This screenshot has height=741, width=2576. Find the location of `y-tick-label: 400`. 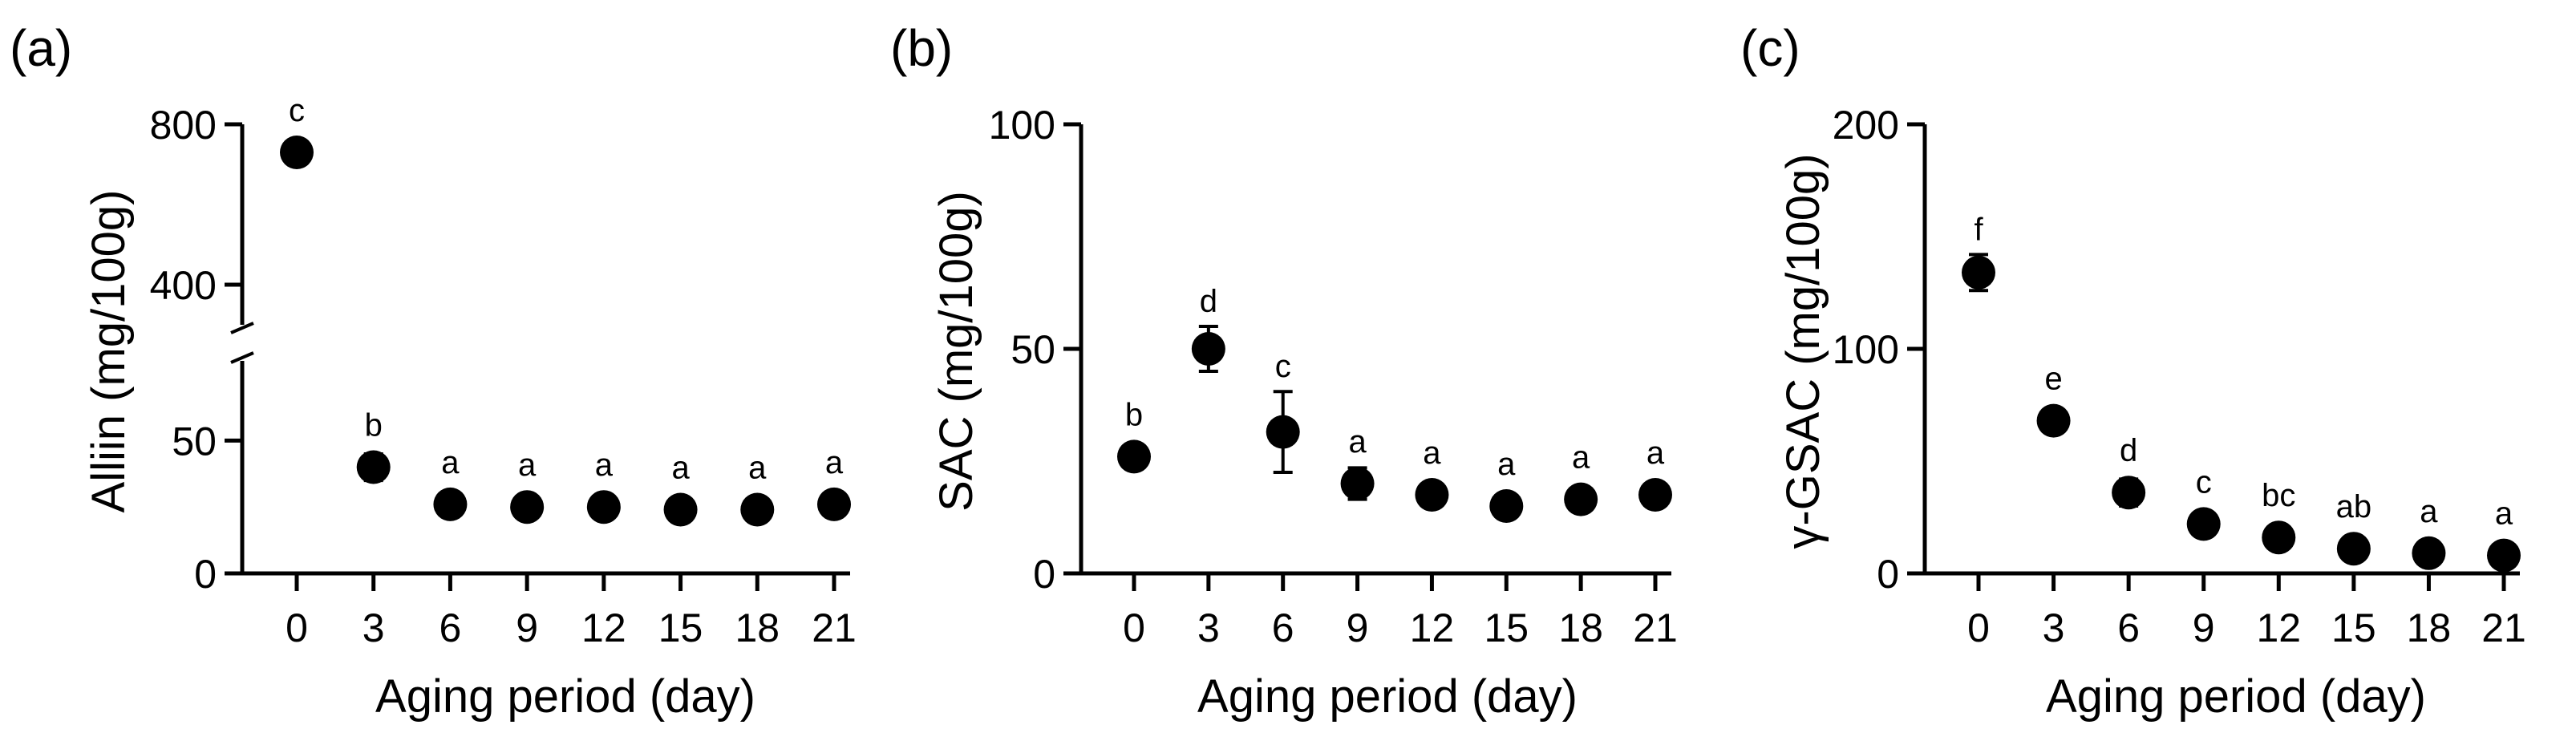

y-tick-label: 400 is located at coordinates (183, 285).